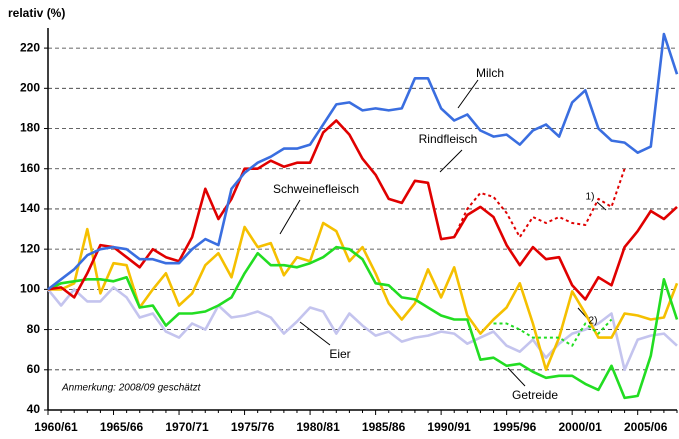 The width and height of the screenshot is (679, 439). Describe the element at coordinates (34, 409) in the screenshot. I see `y-tick-label: 40` at that location.